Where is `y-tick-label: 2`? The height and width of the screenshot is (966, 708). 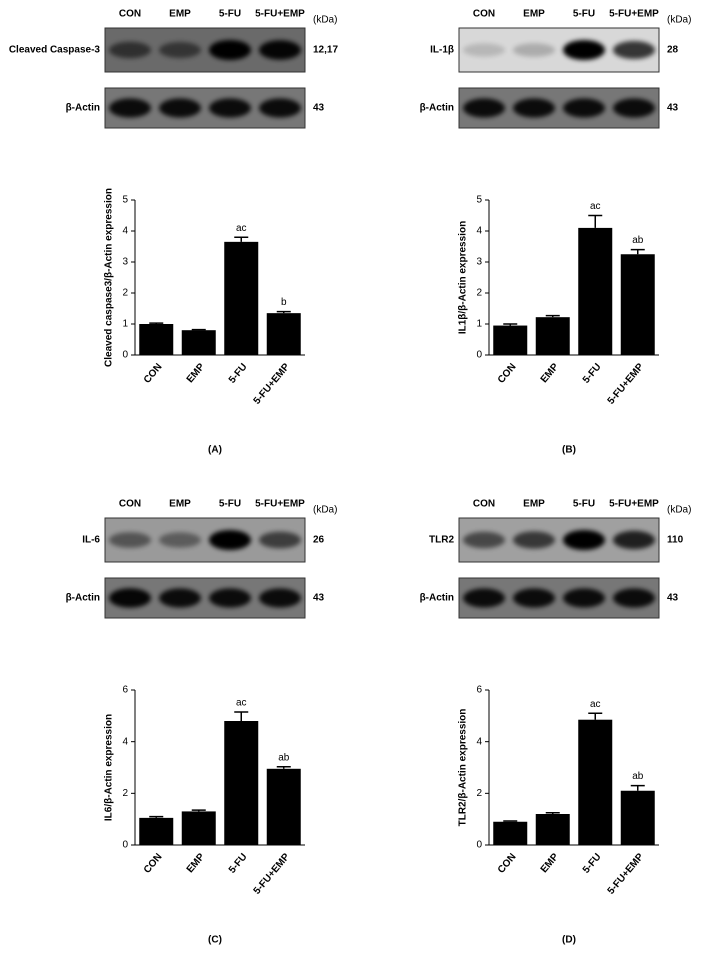 y-tick-label: 2 is located at coordinates (479, 793).